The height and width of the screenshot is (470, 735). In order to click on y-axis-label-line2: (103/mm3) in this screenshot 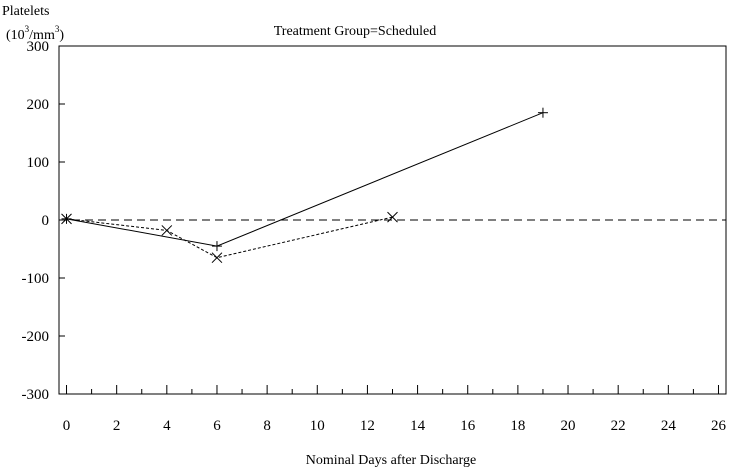, I will do `click(35, 33)`.